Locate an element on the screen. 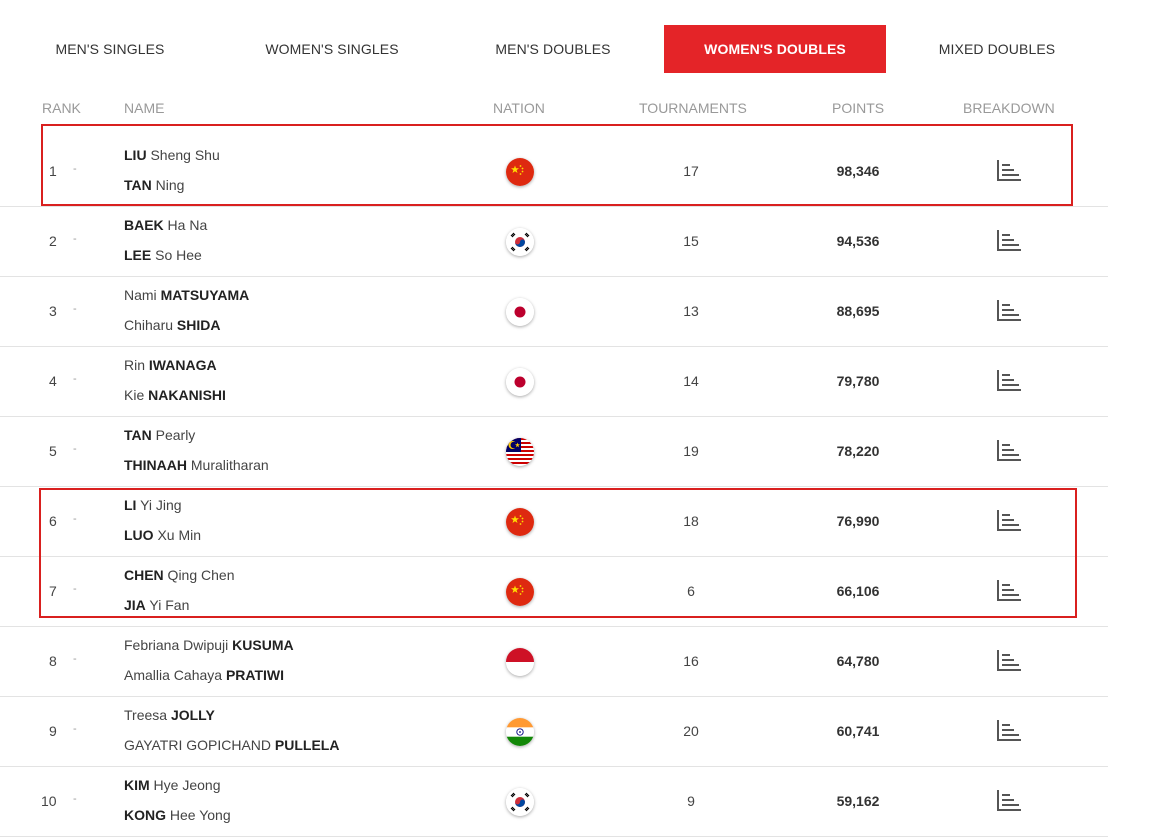 This screenshot has height=839, width=1163. table-row: 2 - BAEK Ha Na LEE So Hee 15 94,536 is located at coordinates (554, 242).